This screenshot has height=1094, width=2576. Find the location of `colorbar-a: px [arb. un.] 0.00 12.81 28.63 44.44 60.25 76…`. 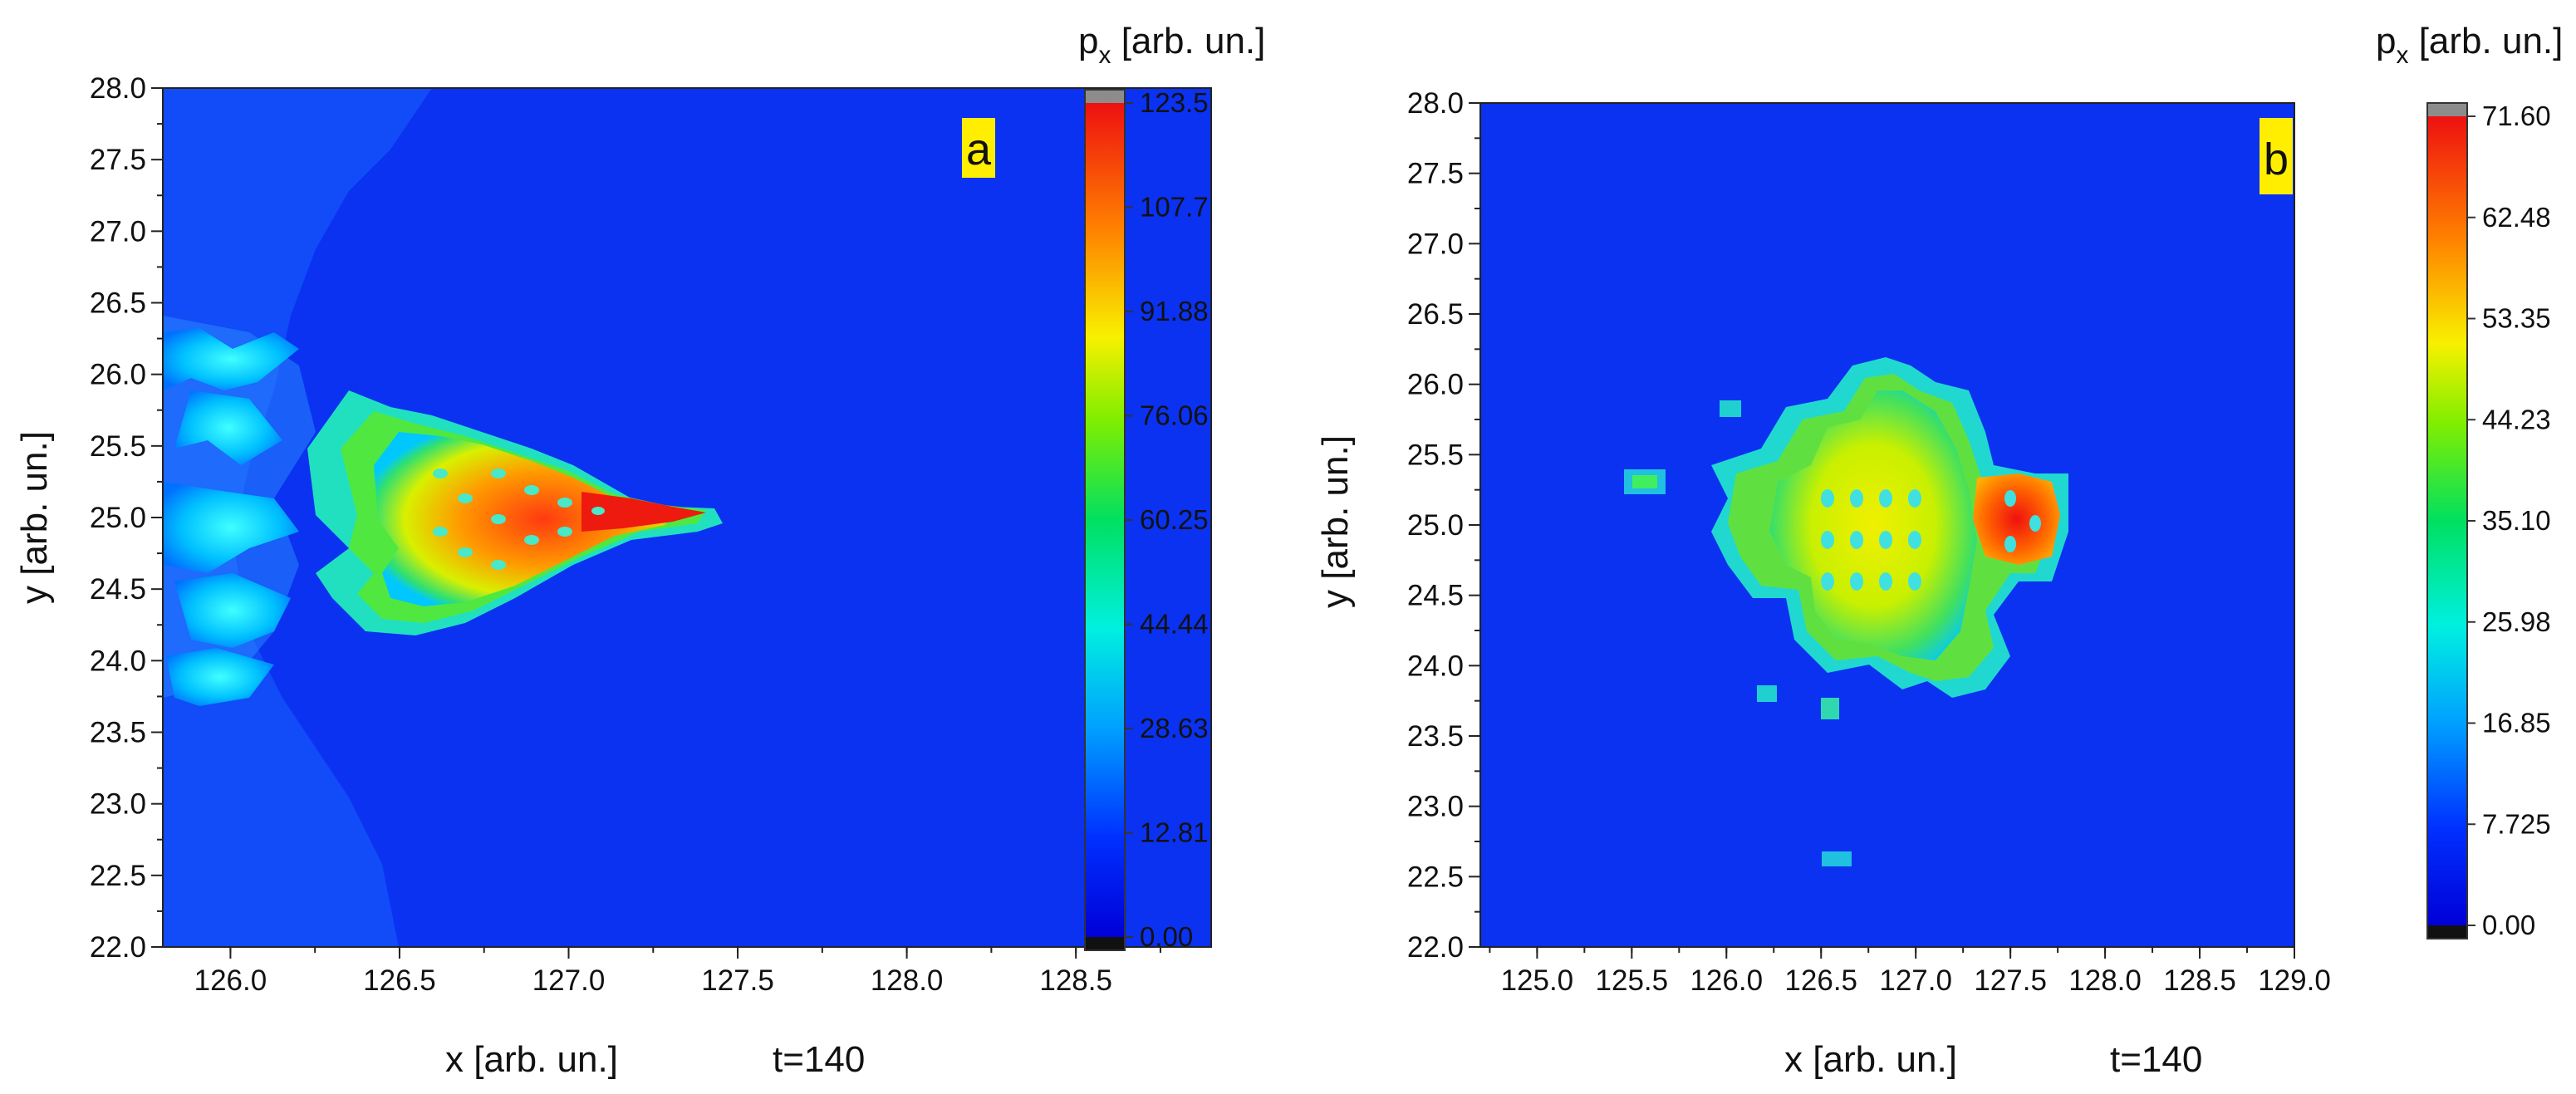

colorbar-a: px [arb. un.] 0.00 12.81 28.63 44.44 60.25 76… is located at coordinates (1171, 486).